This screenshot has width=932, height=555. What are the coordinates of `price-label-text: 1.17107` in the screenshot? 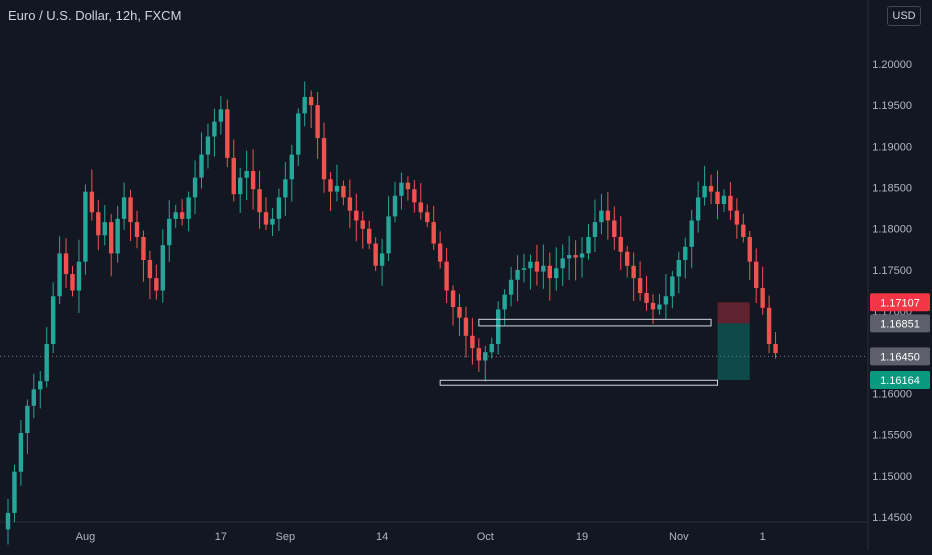 It's located at (900, 303).